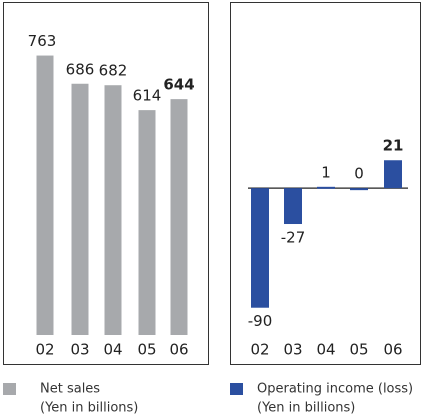 The width and height of the screenshot is (424, 417). Describe the element at coordinates (293, 238) in the screenshot. I see `value-label: -27` at that location.